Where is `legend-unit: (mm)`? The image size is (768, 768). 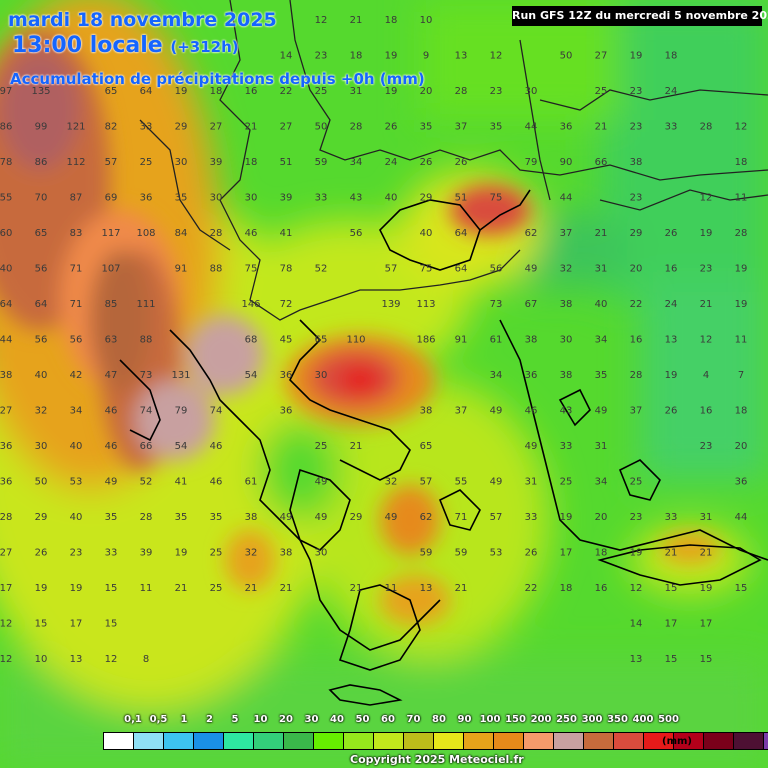
legend-unit: (mm) is located at coordinates (677, 741).